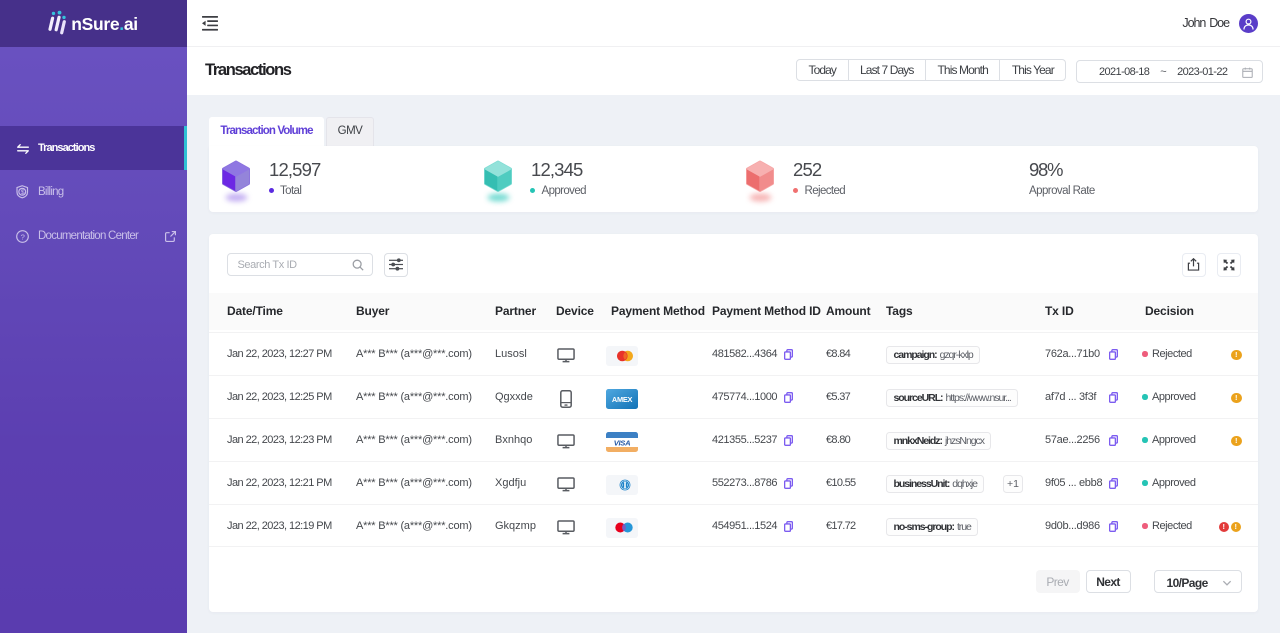  What do you see at coordinates (621, 442) in the screenshot?
I see `svg-text: VISA` at bounding box center [621, 442].